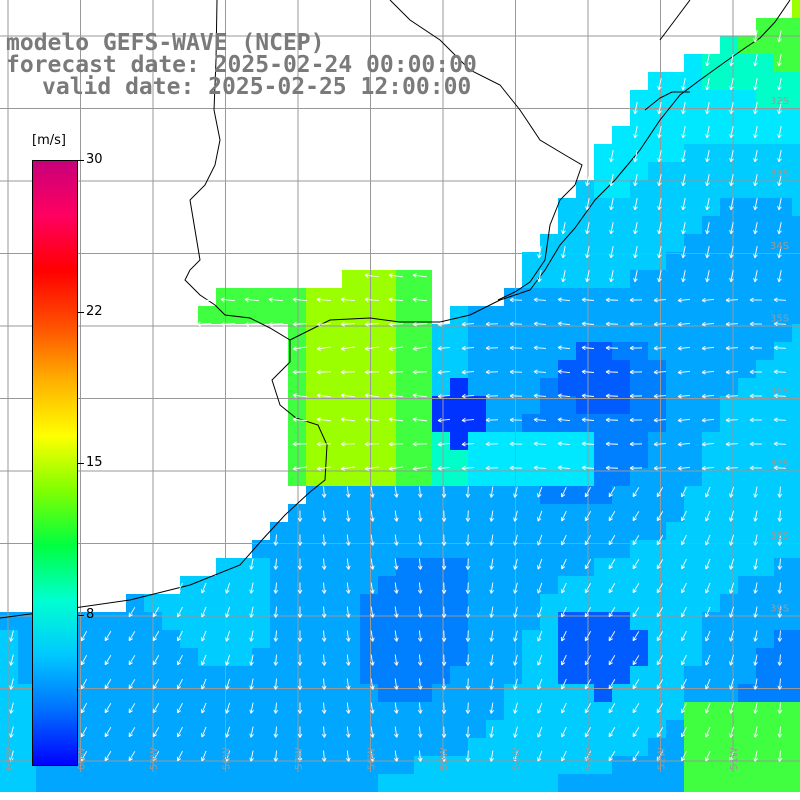 The image size is (800, 800). Describe the element at coordinates (94, 462) in the screenshot. I see `colorbar-tick-label: 15` at that location.